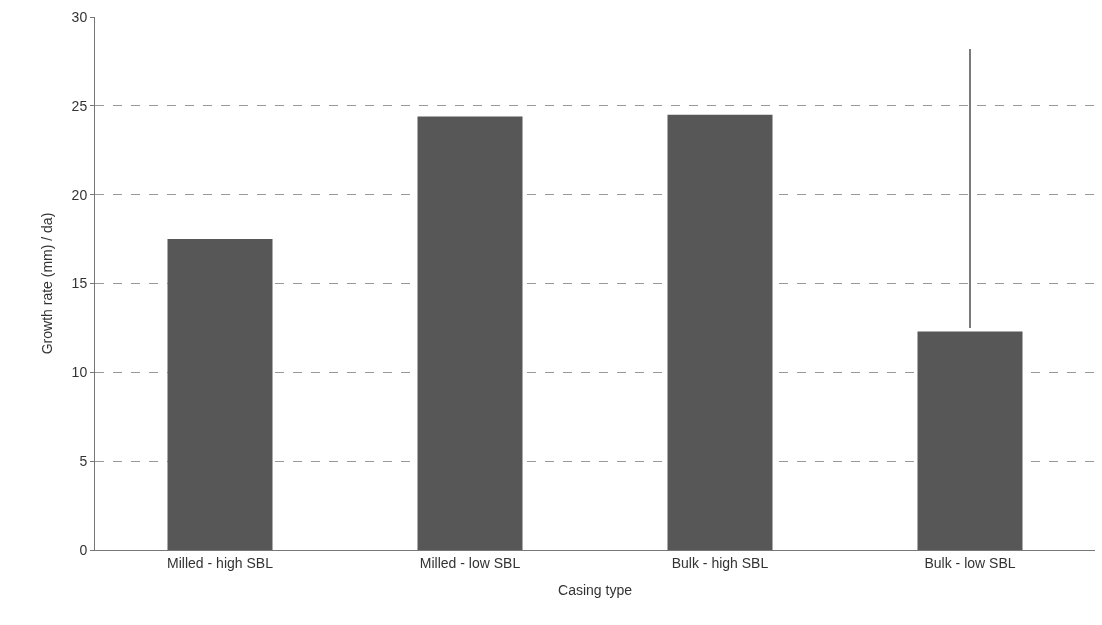 Image resolution: width=1102 pixels, height=625 pixels. I want to click on y-tick-label: 5, so click(83, 461).